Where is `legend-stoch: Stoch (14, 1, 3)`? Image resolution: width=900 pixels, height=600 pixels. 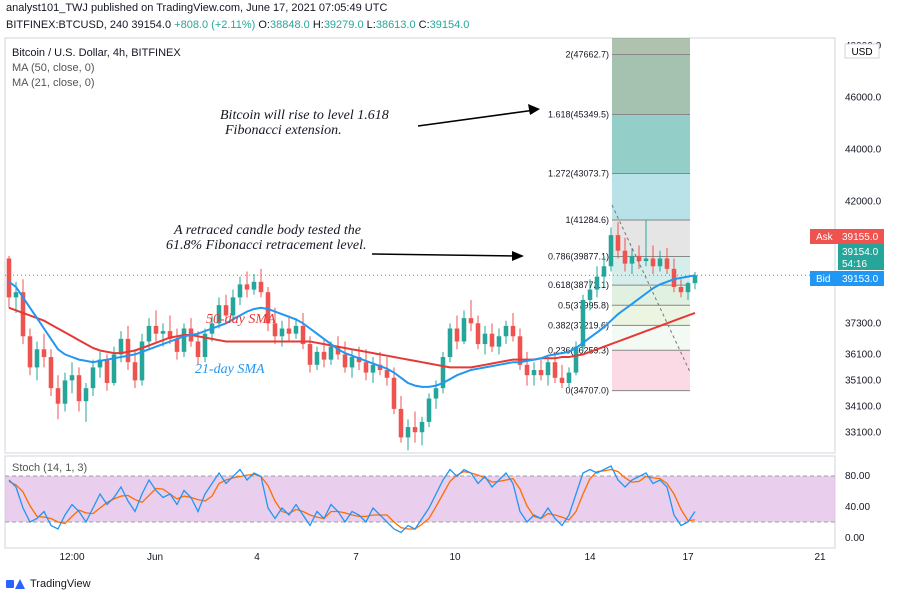 legend-stoch: Stoch (14, 1, 3) is located at coordinates (49, 468).